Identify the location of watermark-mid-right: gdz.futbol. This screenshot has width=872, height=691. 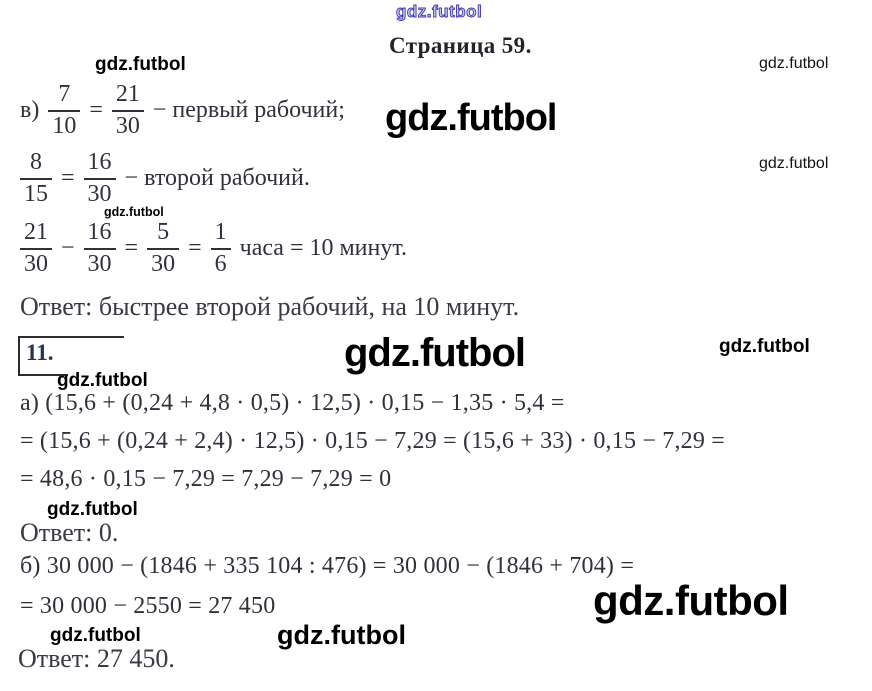
(794, 163).